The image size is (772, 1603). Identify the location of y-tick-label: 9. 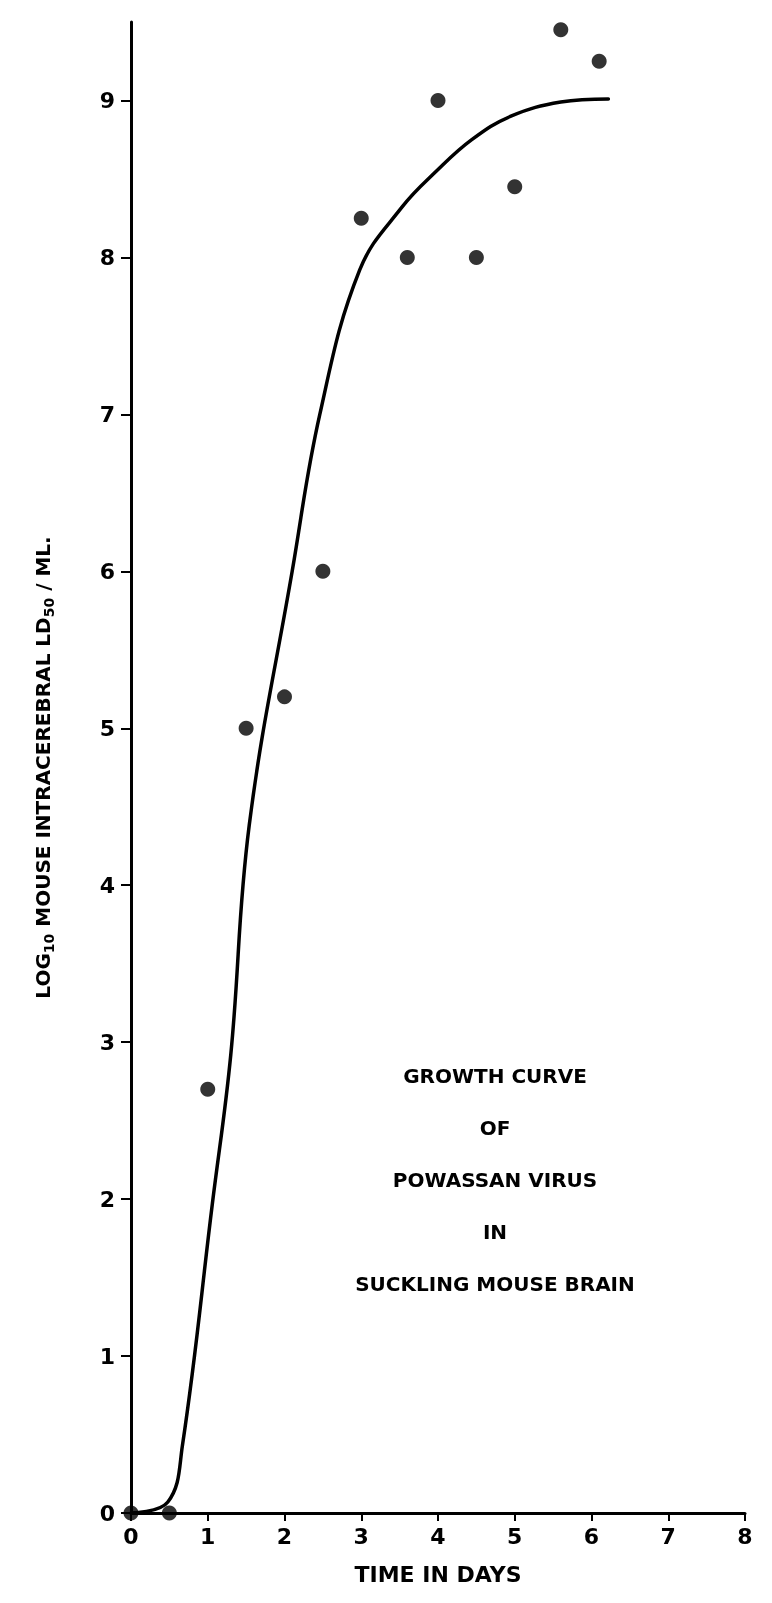
(107, 100).